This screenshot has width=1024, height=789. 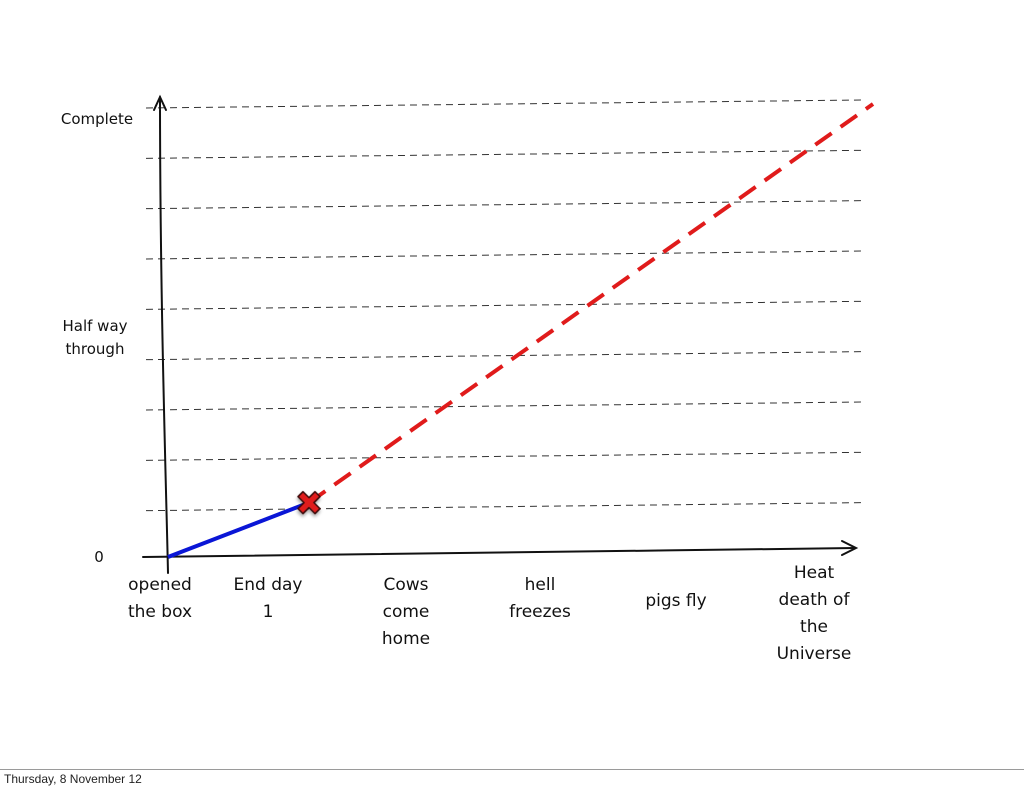 I want to click on x-tick-label: Cows come home, so click(x=406, y=612).